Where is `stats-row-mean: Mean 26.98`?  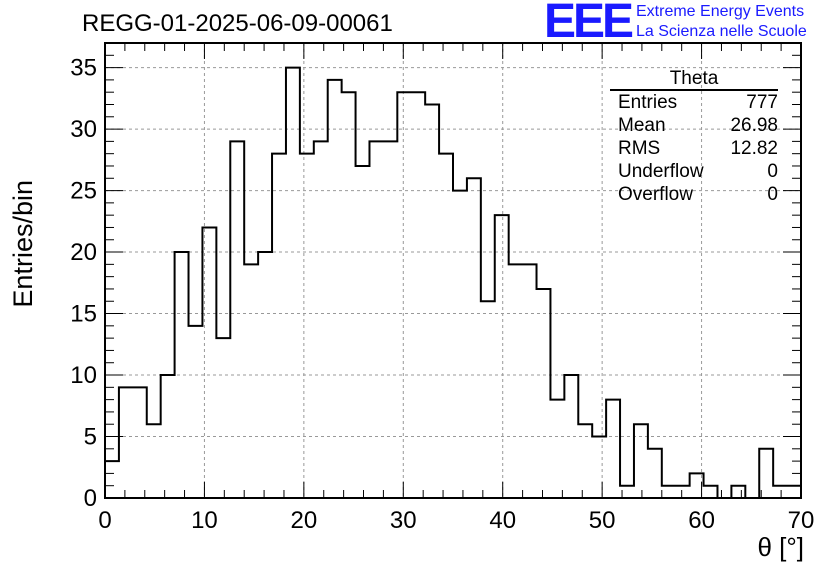 stats-row-mean: Mean 26.98 is located at coordinates (694, 125).